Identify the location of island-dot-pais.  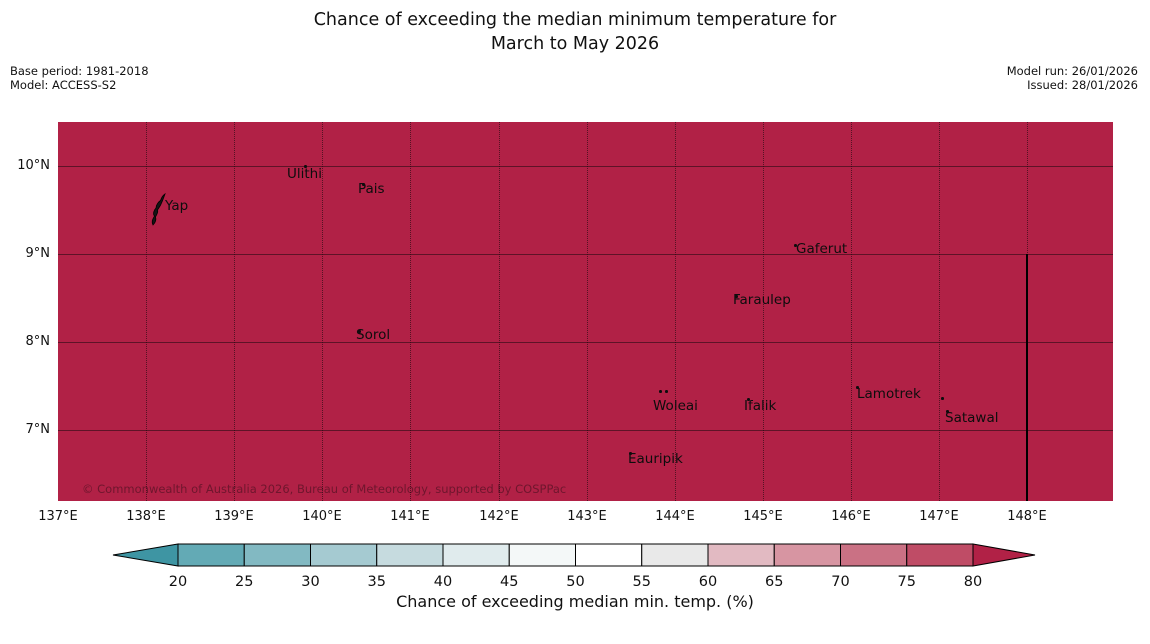
(363, 184).